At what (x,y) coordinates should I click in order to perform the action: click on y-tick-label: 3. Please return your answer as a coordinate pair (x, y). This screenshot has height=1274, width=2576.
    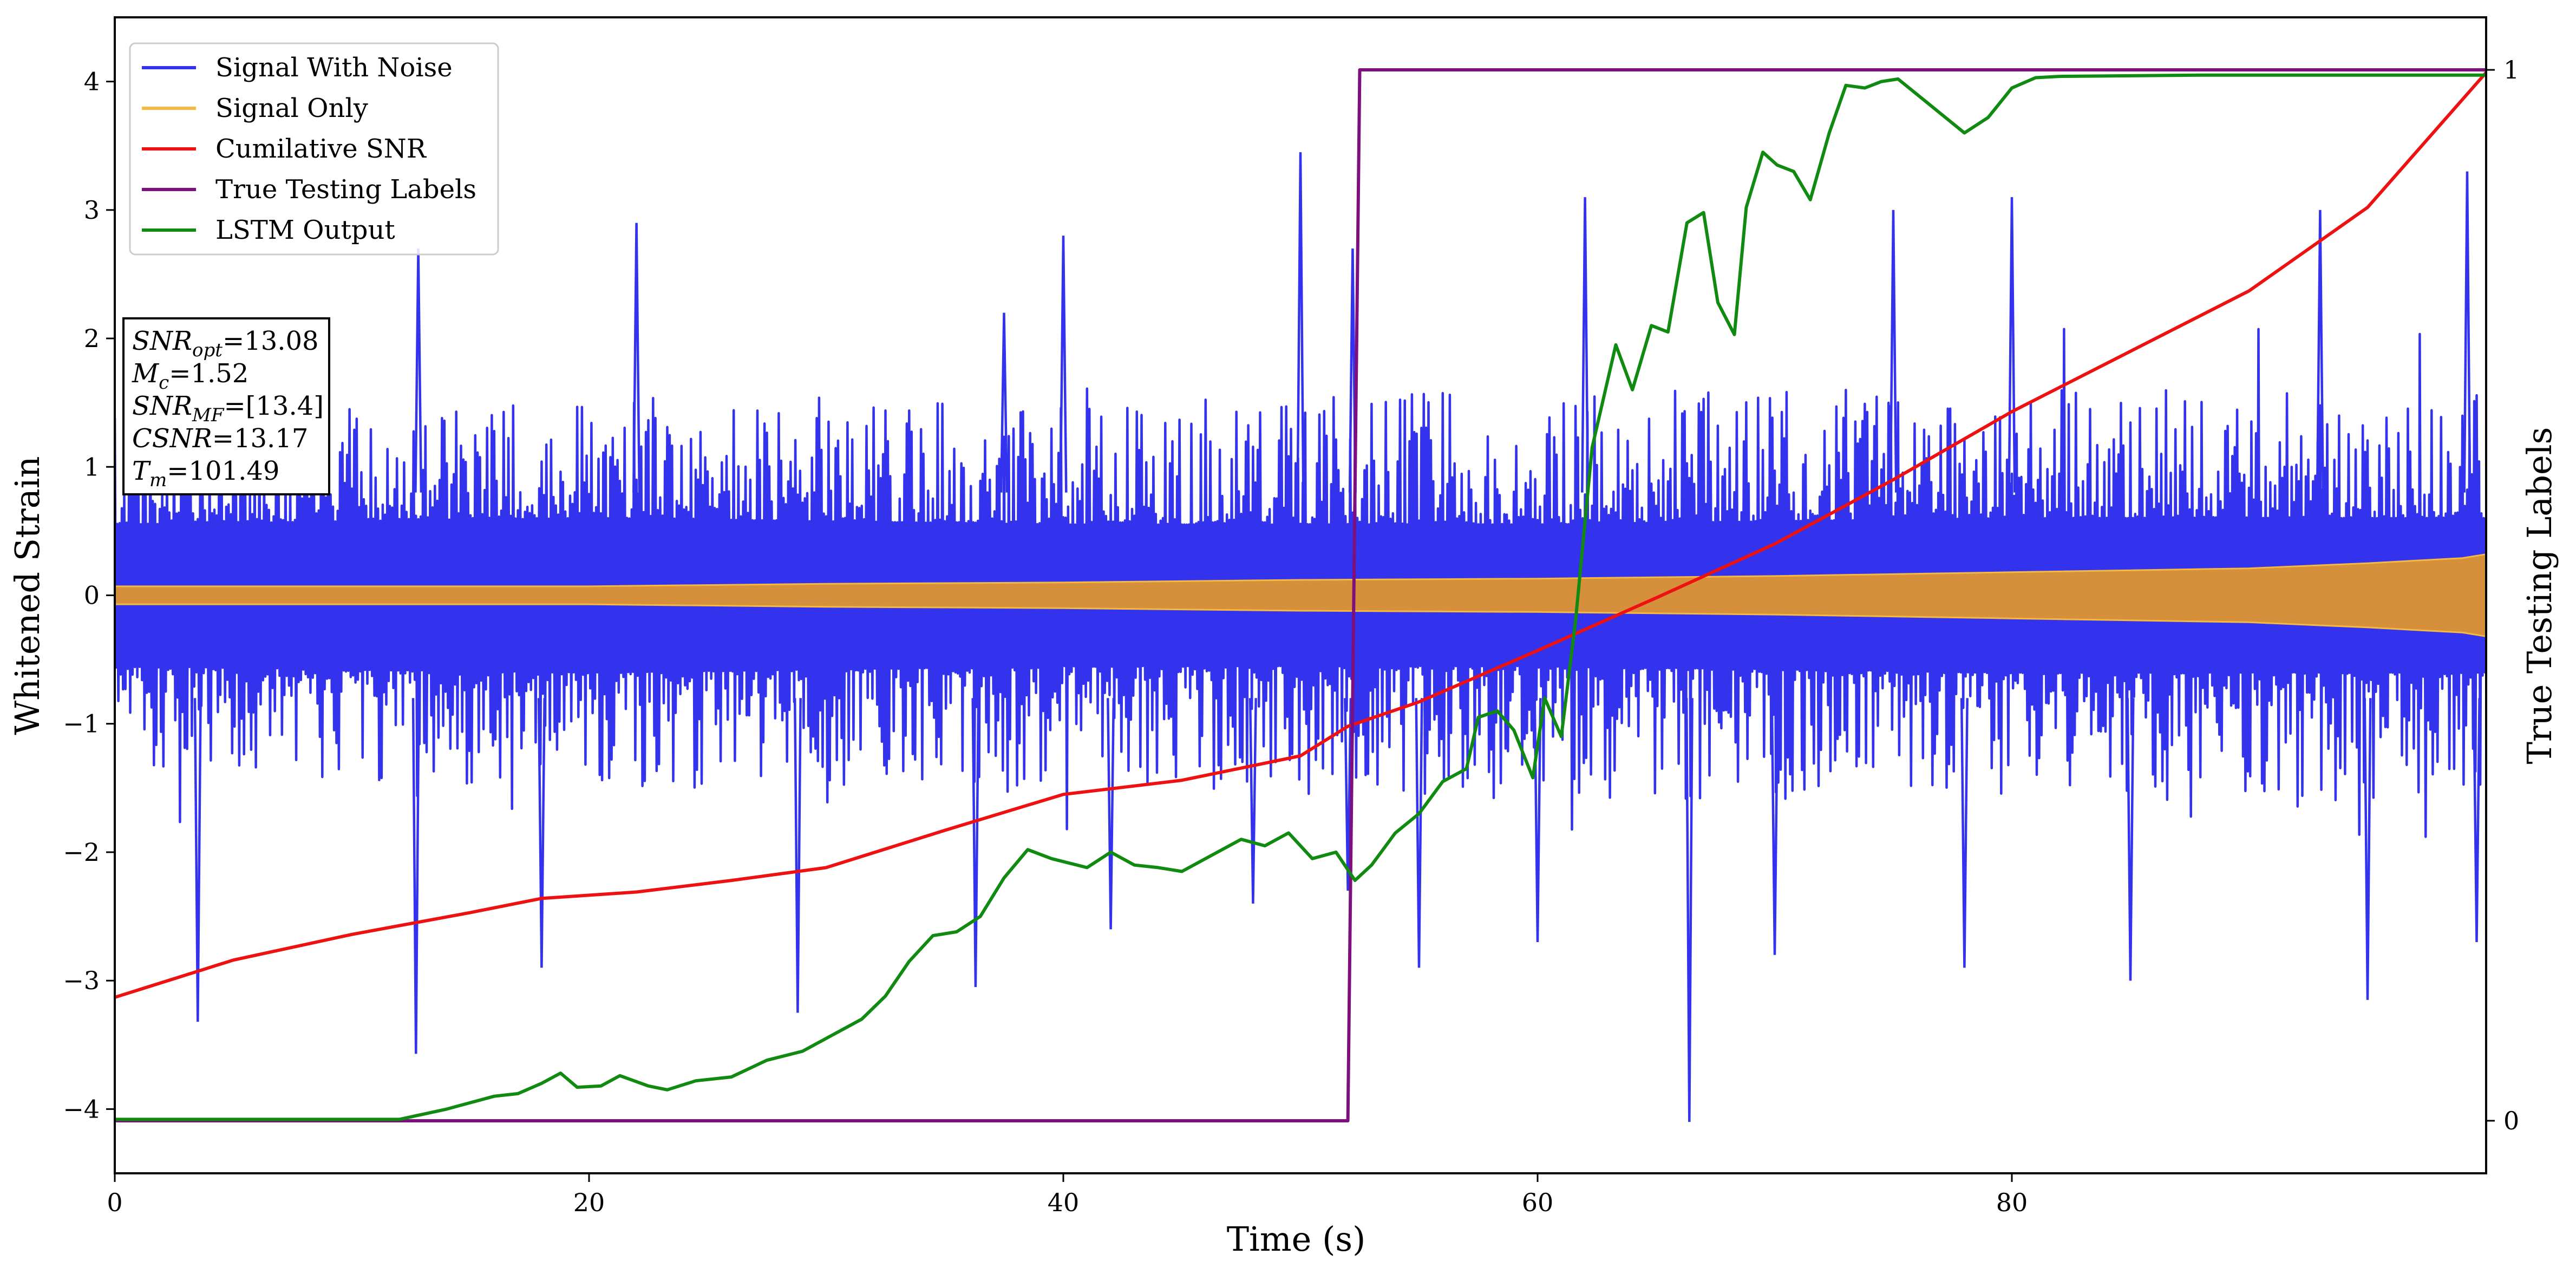
    Looking at the image, I should click on (92, 210).